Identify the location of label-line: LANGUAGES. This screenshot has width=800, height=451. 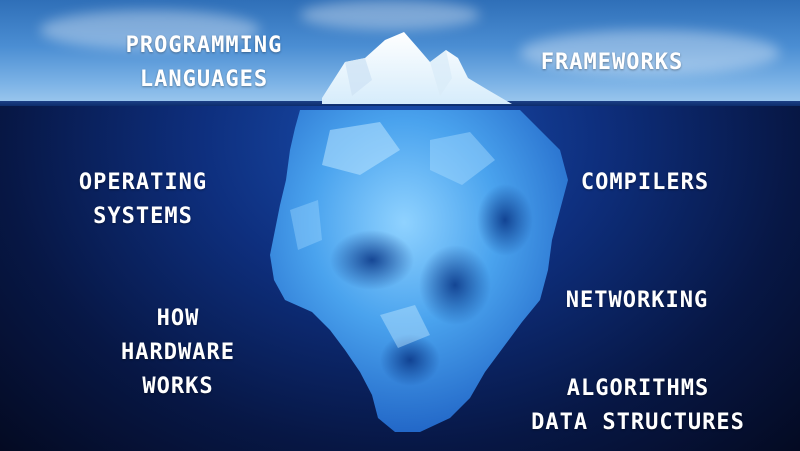
(204, 79).